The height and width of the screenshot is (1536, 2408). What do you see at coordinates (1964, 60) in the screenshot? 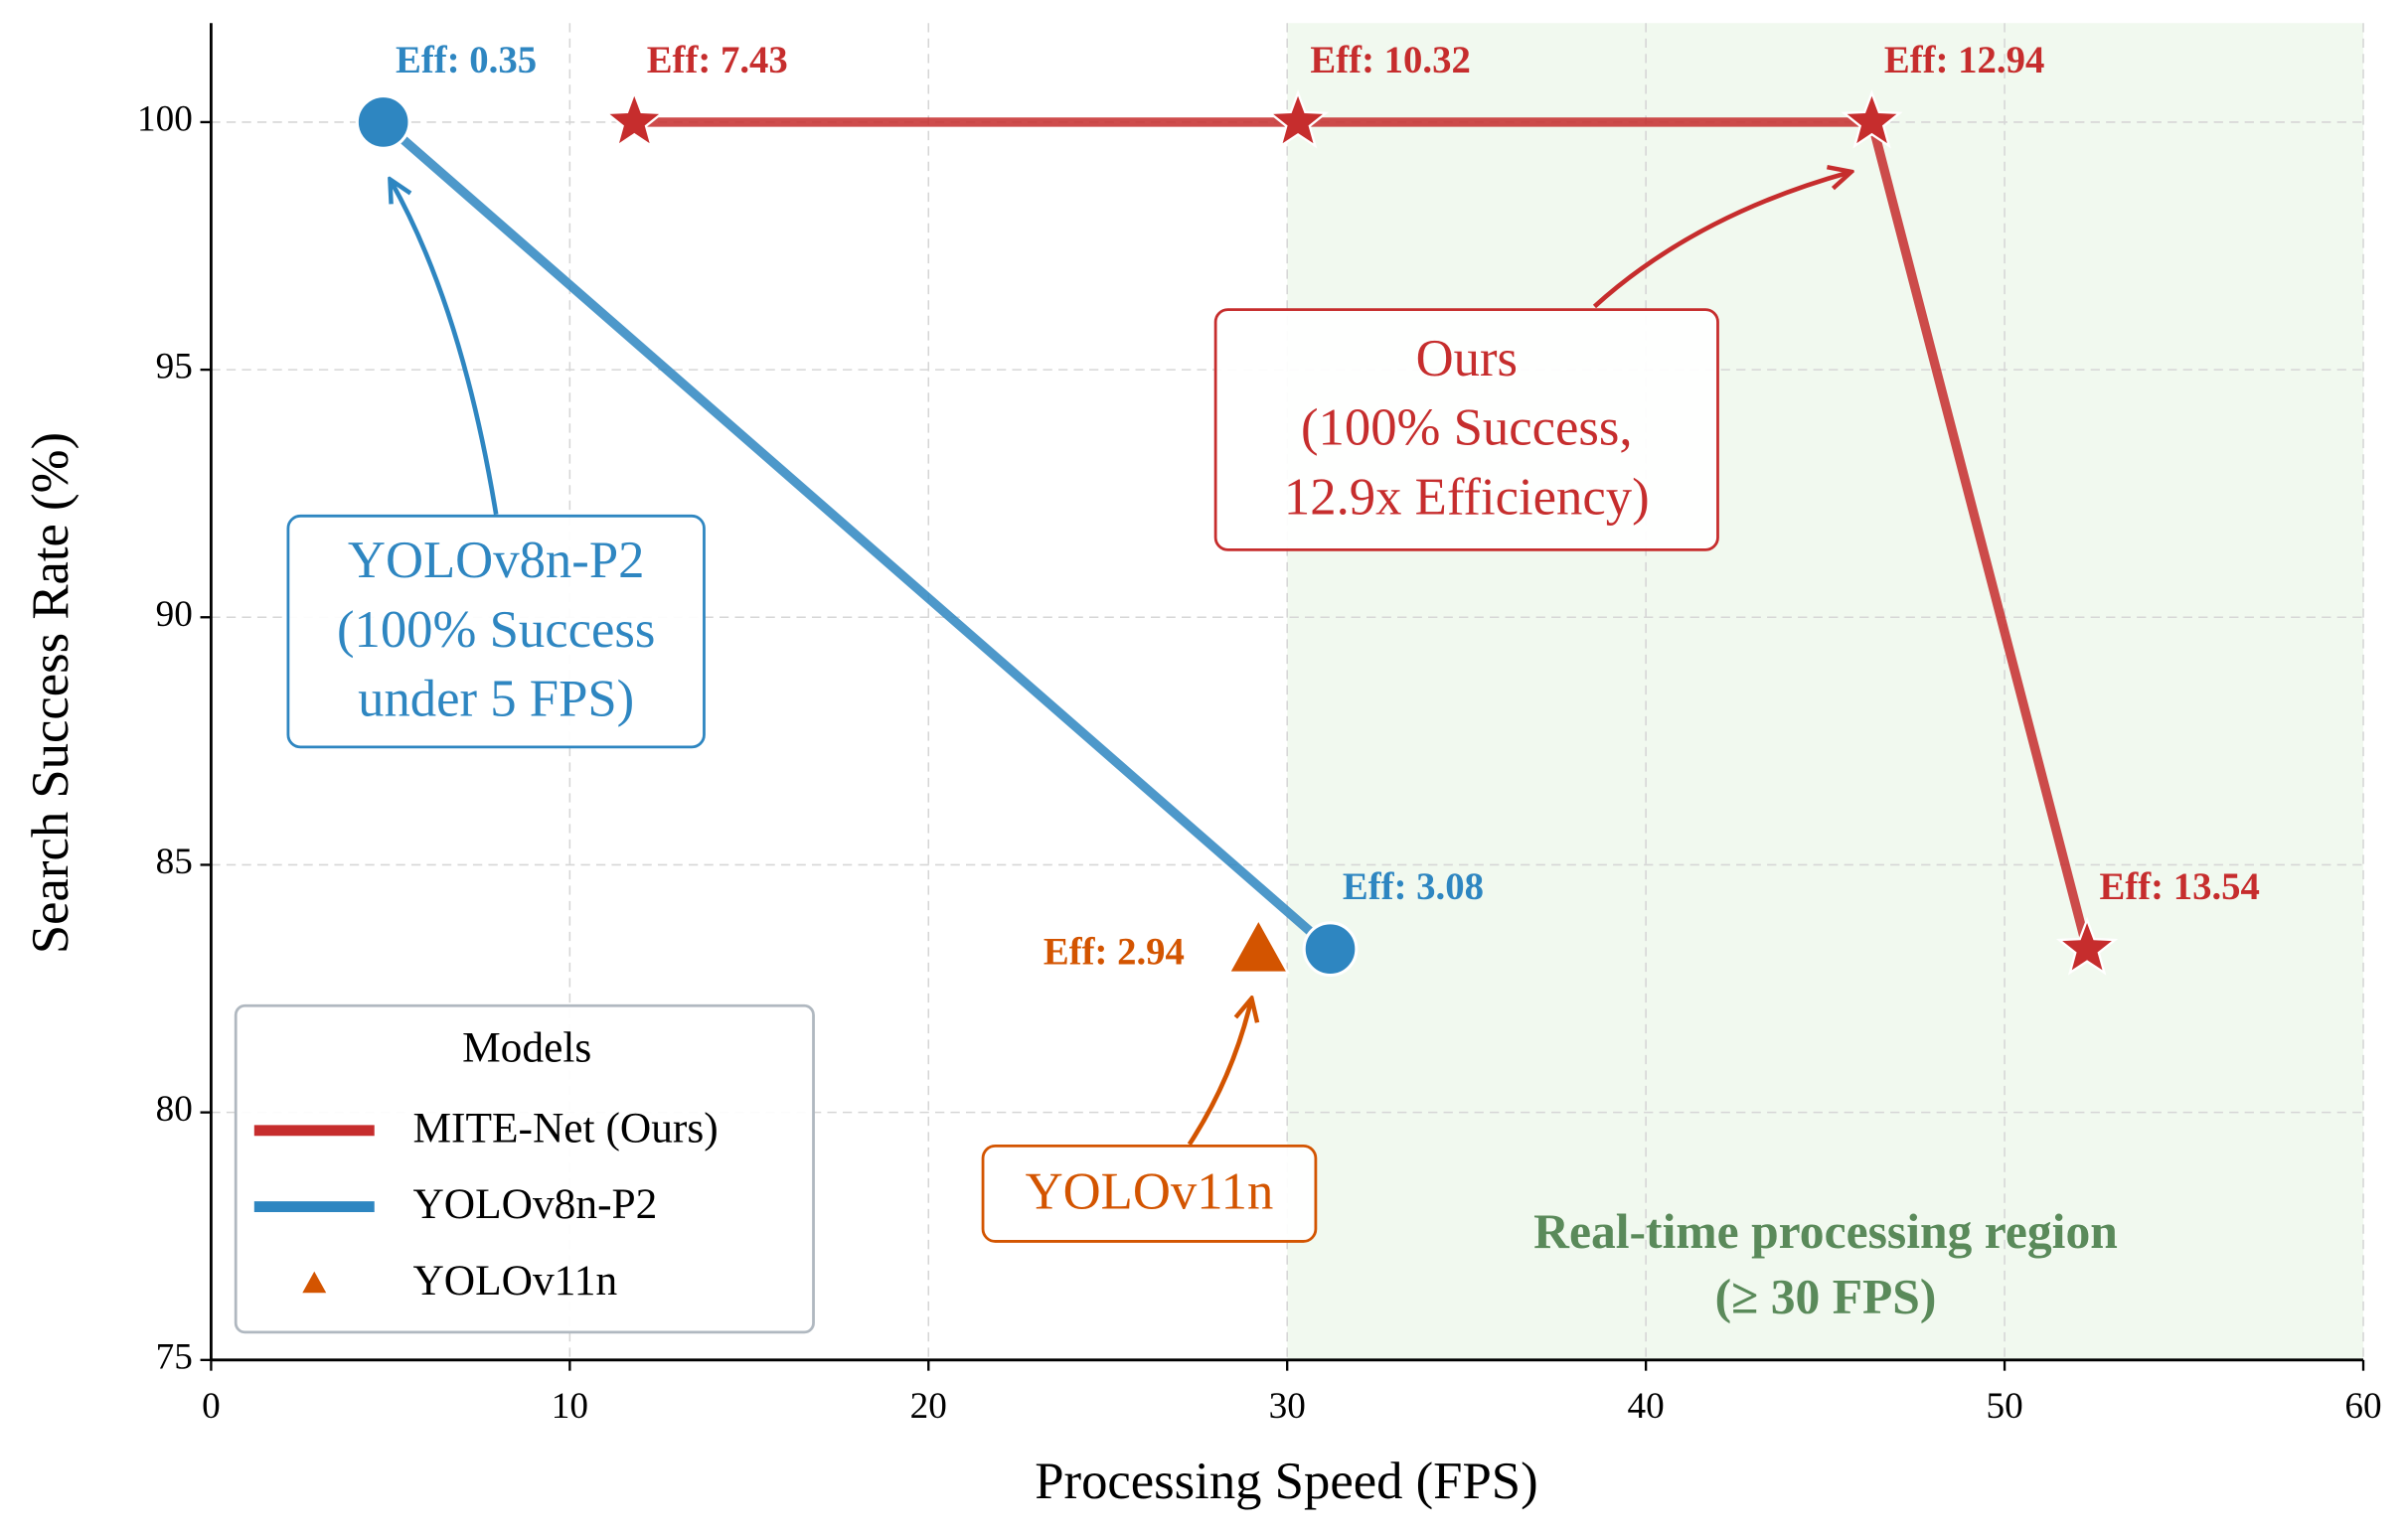
I see `efficiency-label: Eff: 12.94` at bounding box center [1964, 60].